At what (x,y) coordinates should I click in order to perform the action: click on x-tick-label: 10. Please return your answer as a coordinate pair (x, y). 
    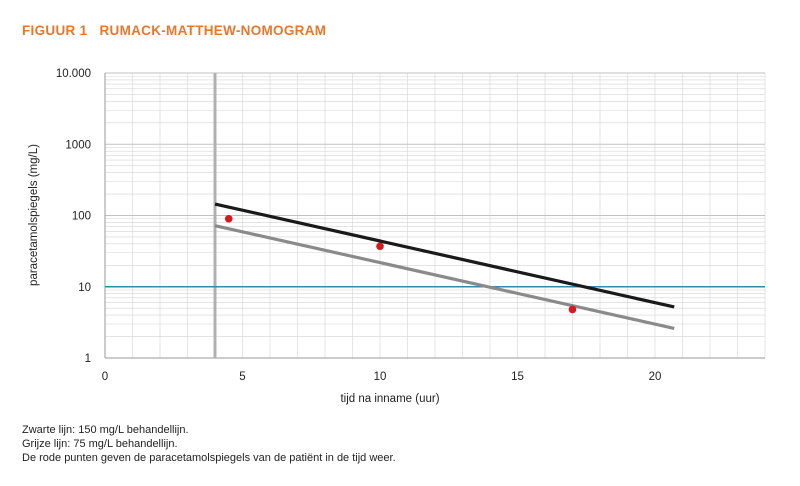
    Looking at the image, I should click on (380, 377).